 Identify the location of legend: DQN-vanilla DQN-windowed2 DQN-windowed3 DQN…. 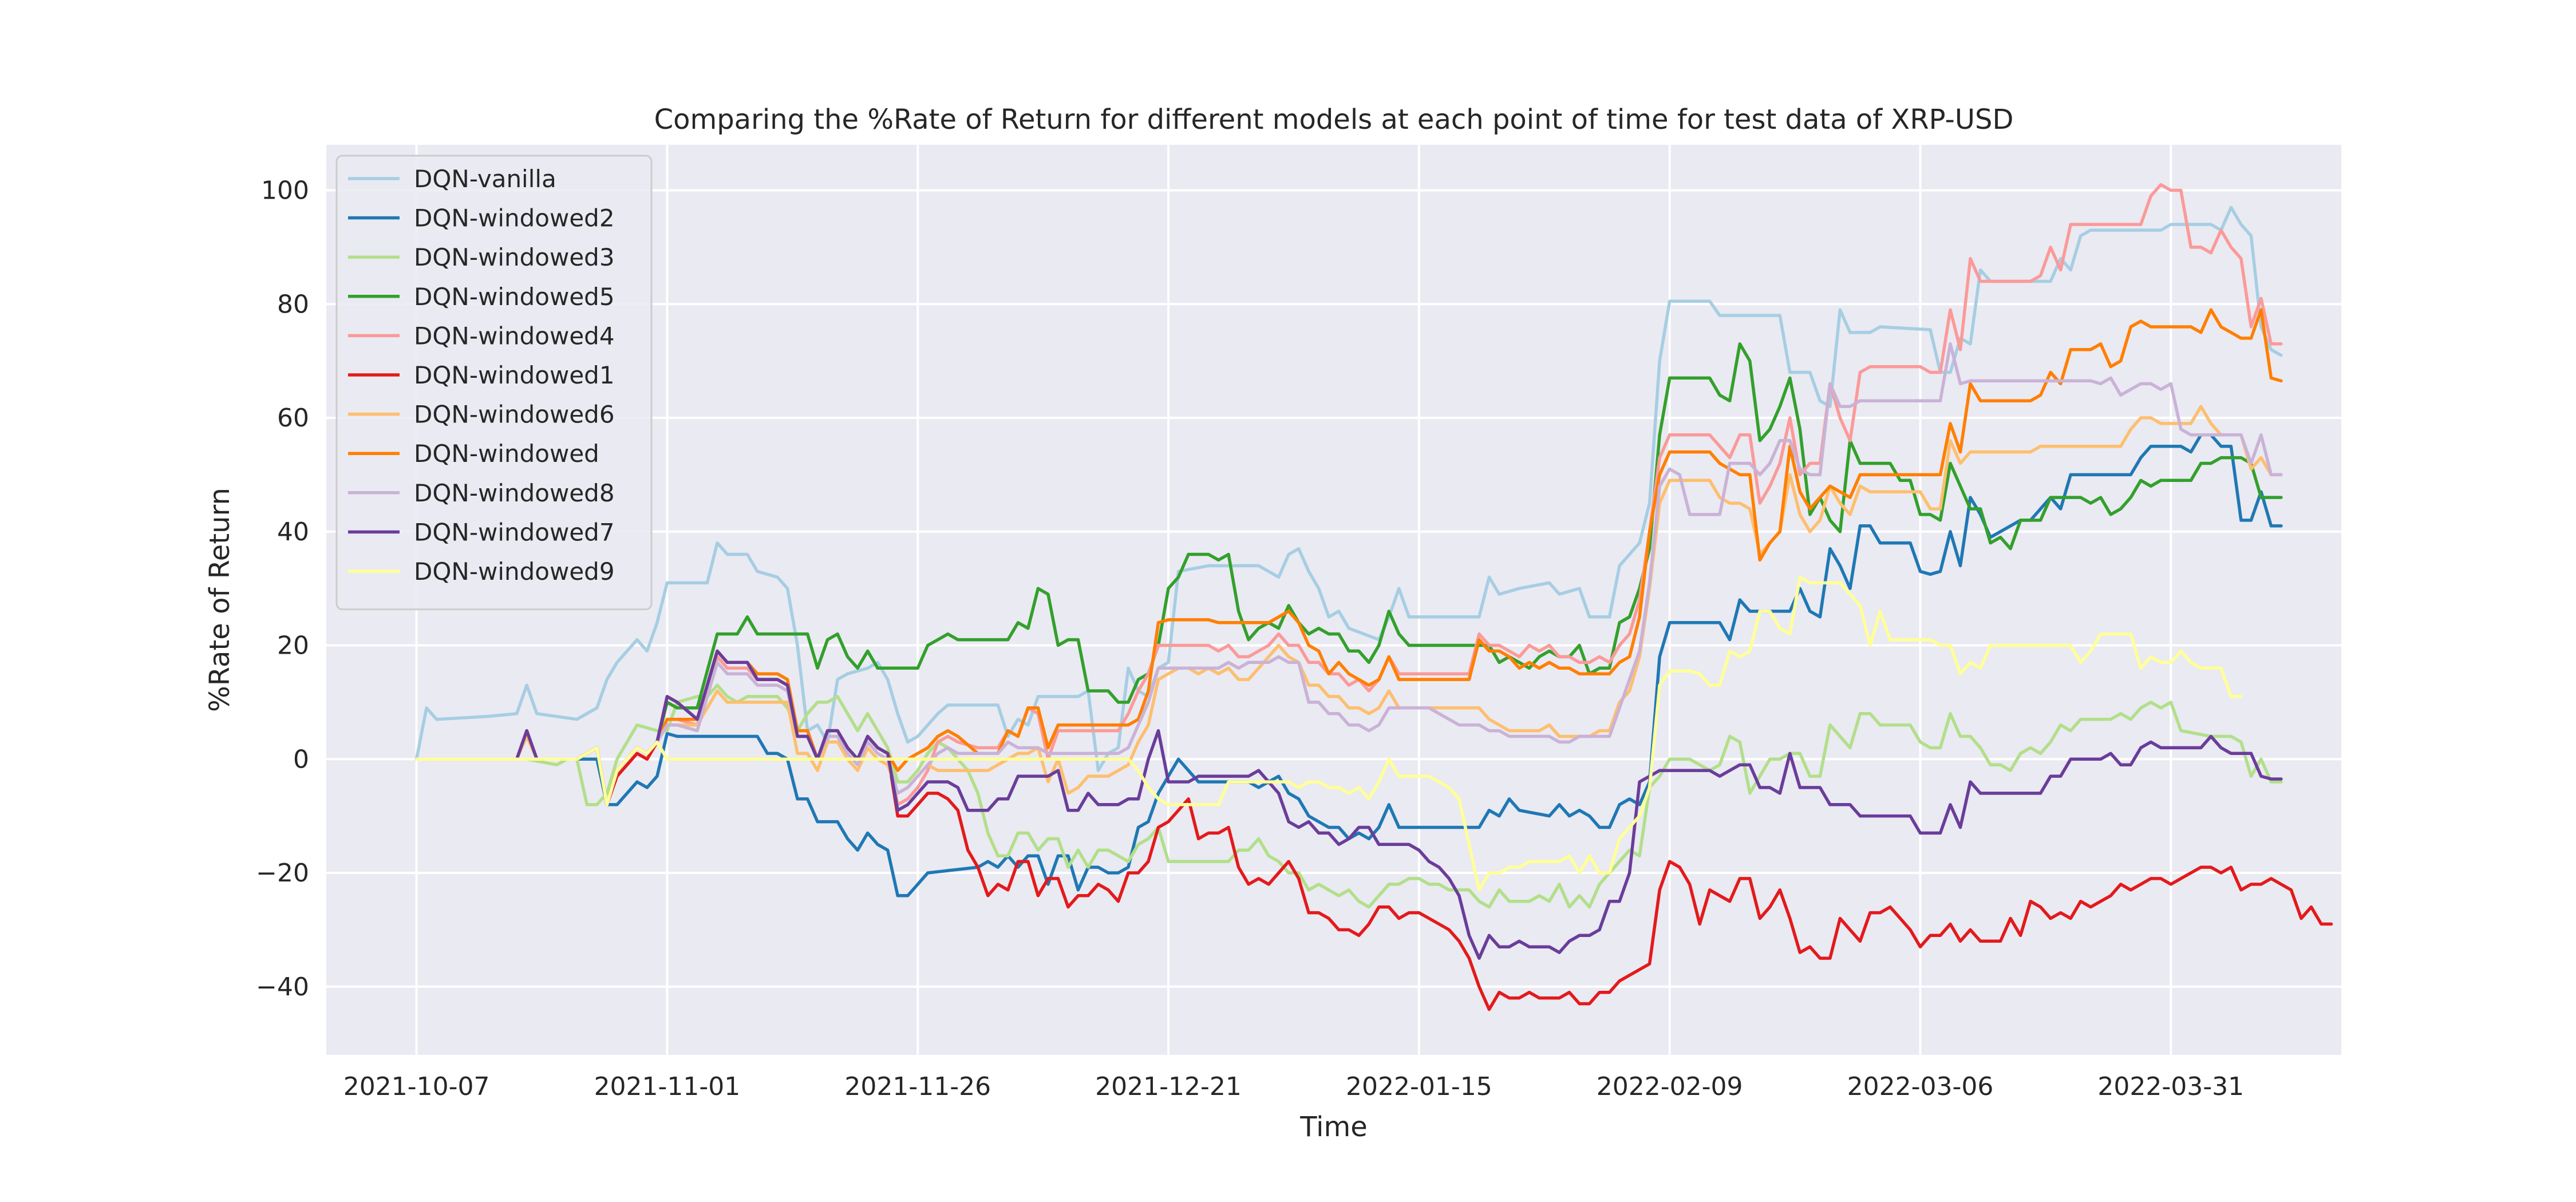
(494, 383).